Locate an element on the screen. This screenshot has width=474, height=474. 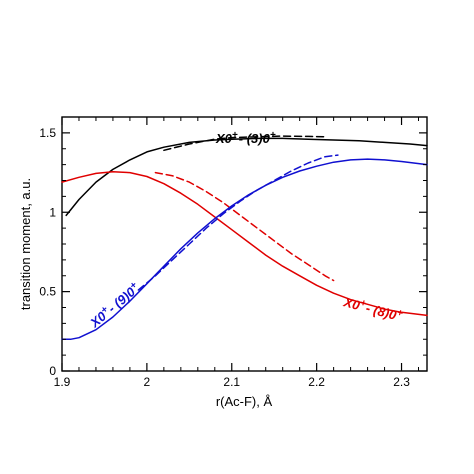
annotation-x0-8-0: X0+- (8)0+ is located at coordinates (372, 308).